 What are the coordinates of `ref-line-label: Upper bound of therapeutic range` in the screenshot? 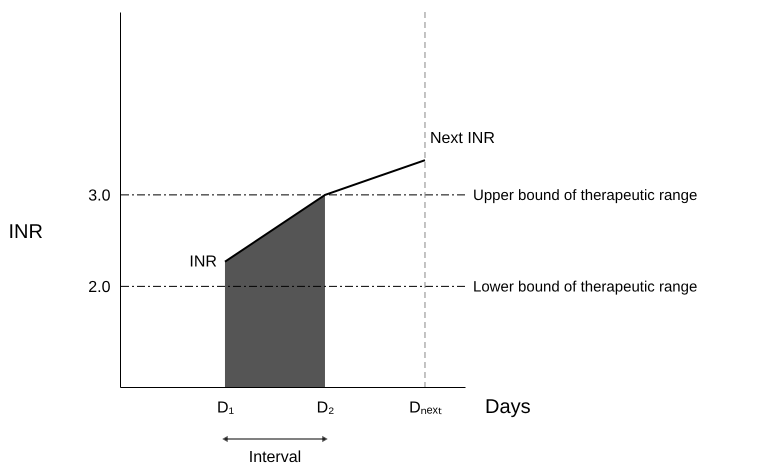 It's located at (585, 195).